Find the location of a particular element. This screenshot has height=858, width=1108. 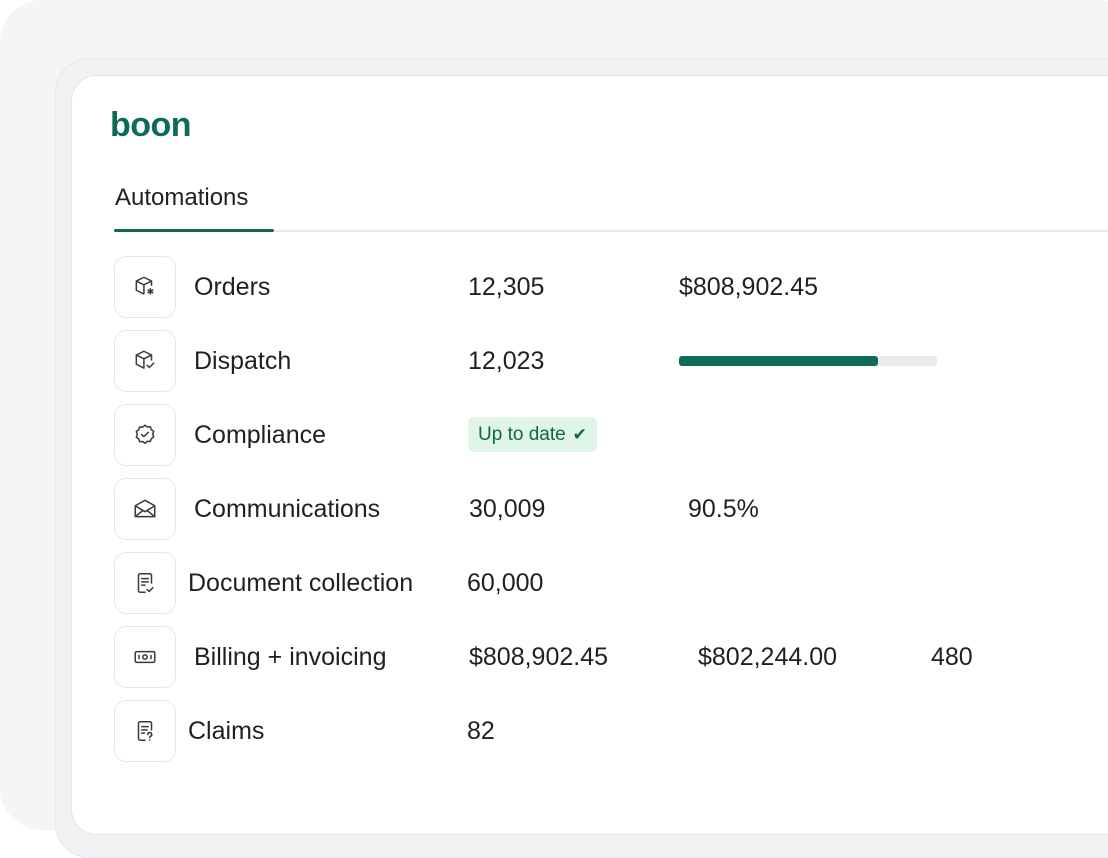

row-label-dispatch: Dispatch is located at coordinates (243, 361).